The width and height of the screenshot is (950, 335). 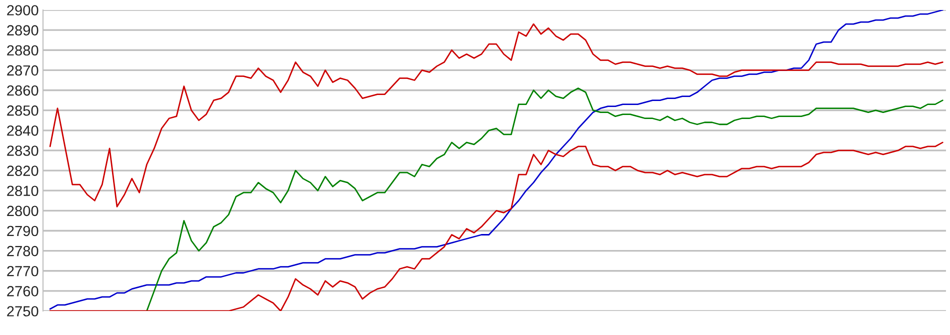 What do you see at coordinates (22, 50) in the screenshot?
I see `y-tick-label: 2880` at bounding box center [22, 50].